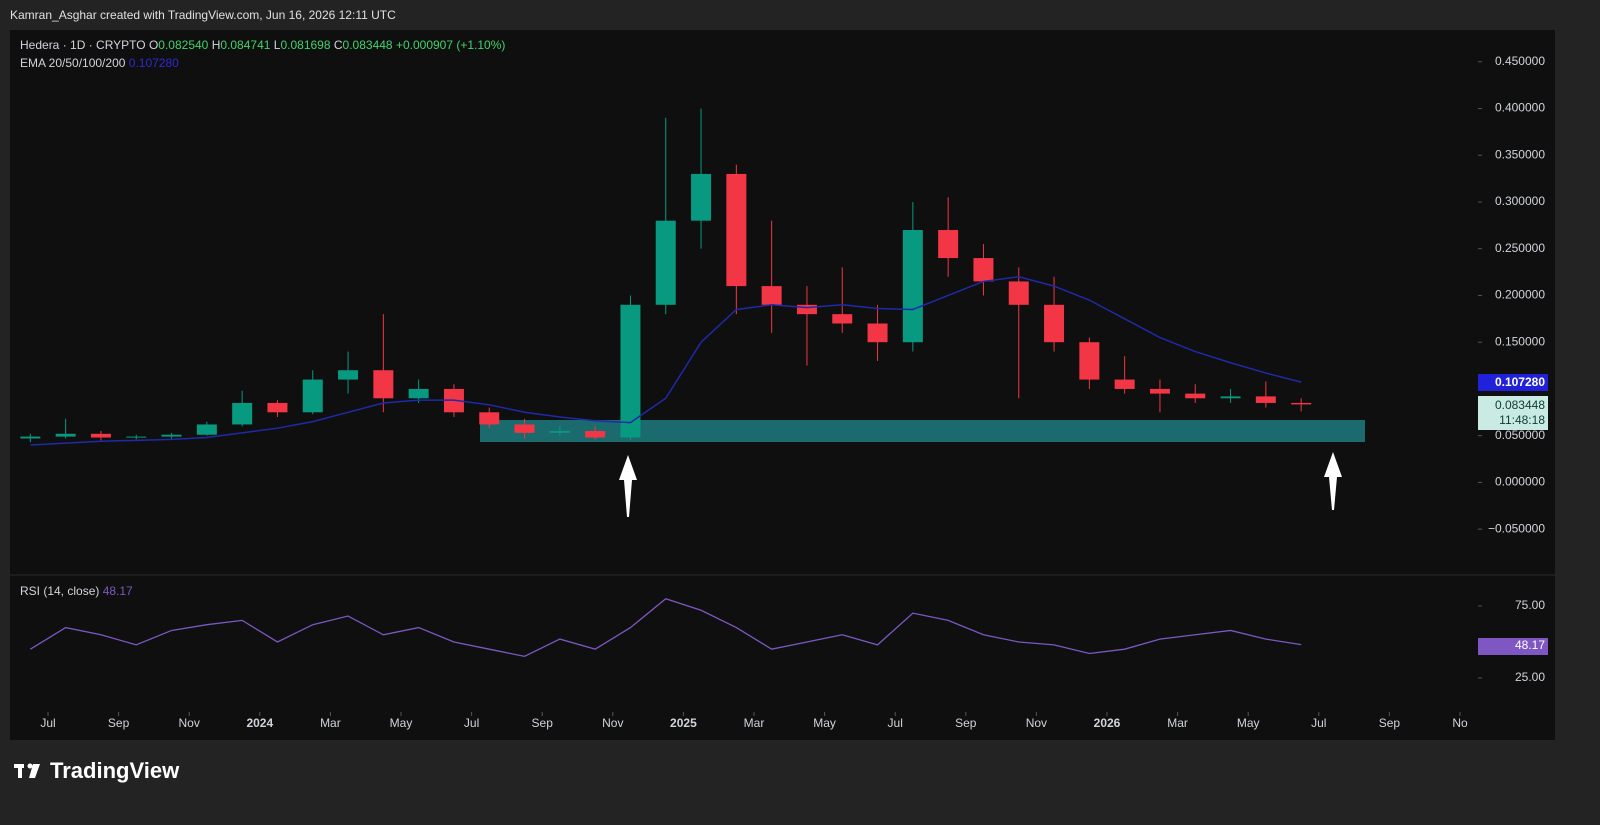 This screenshot has height=825, width=1600. Describe the element at coordinates (1107, 723) in the screenshot. I see `x-tick-label: 2026` at that location.